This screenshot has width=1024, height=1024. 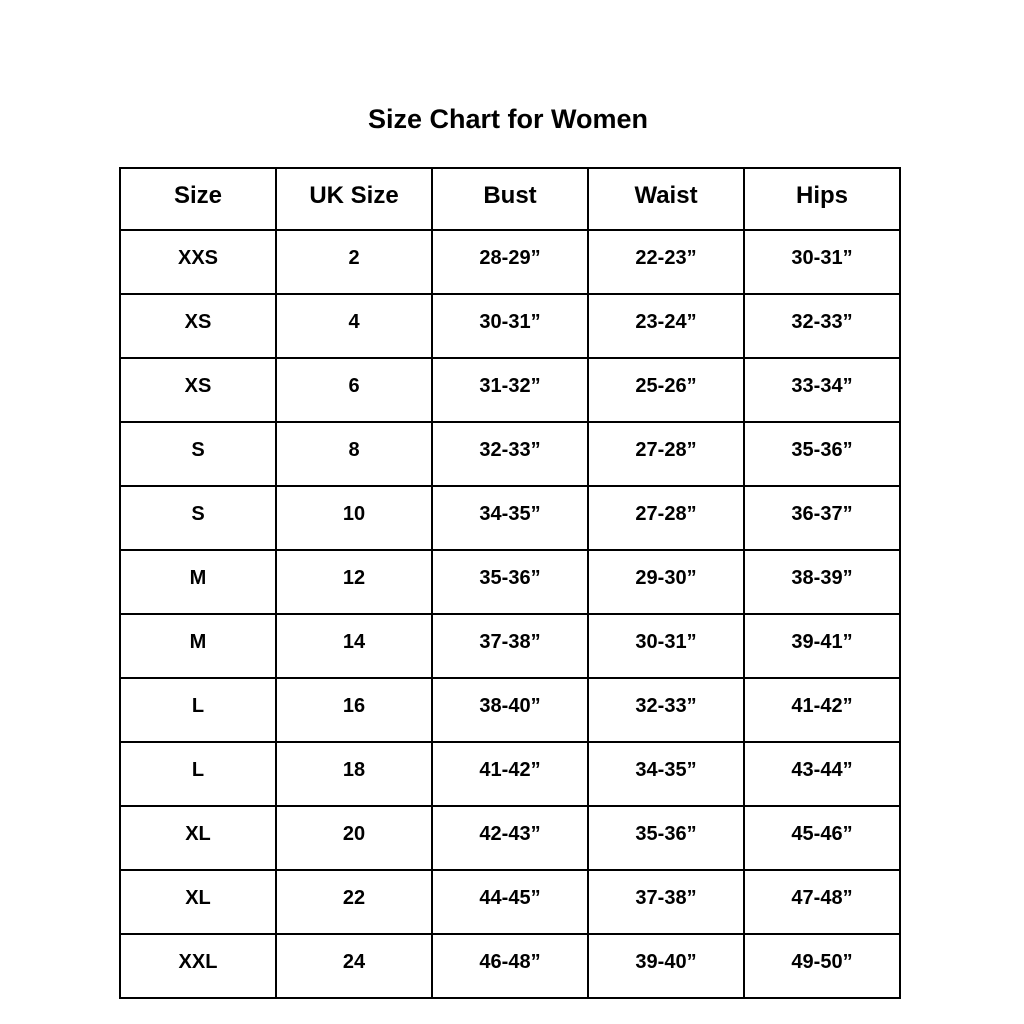 I want to click on table-cell: 2, so click(x=354, y=262).